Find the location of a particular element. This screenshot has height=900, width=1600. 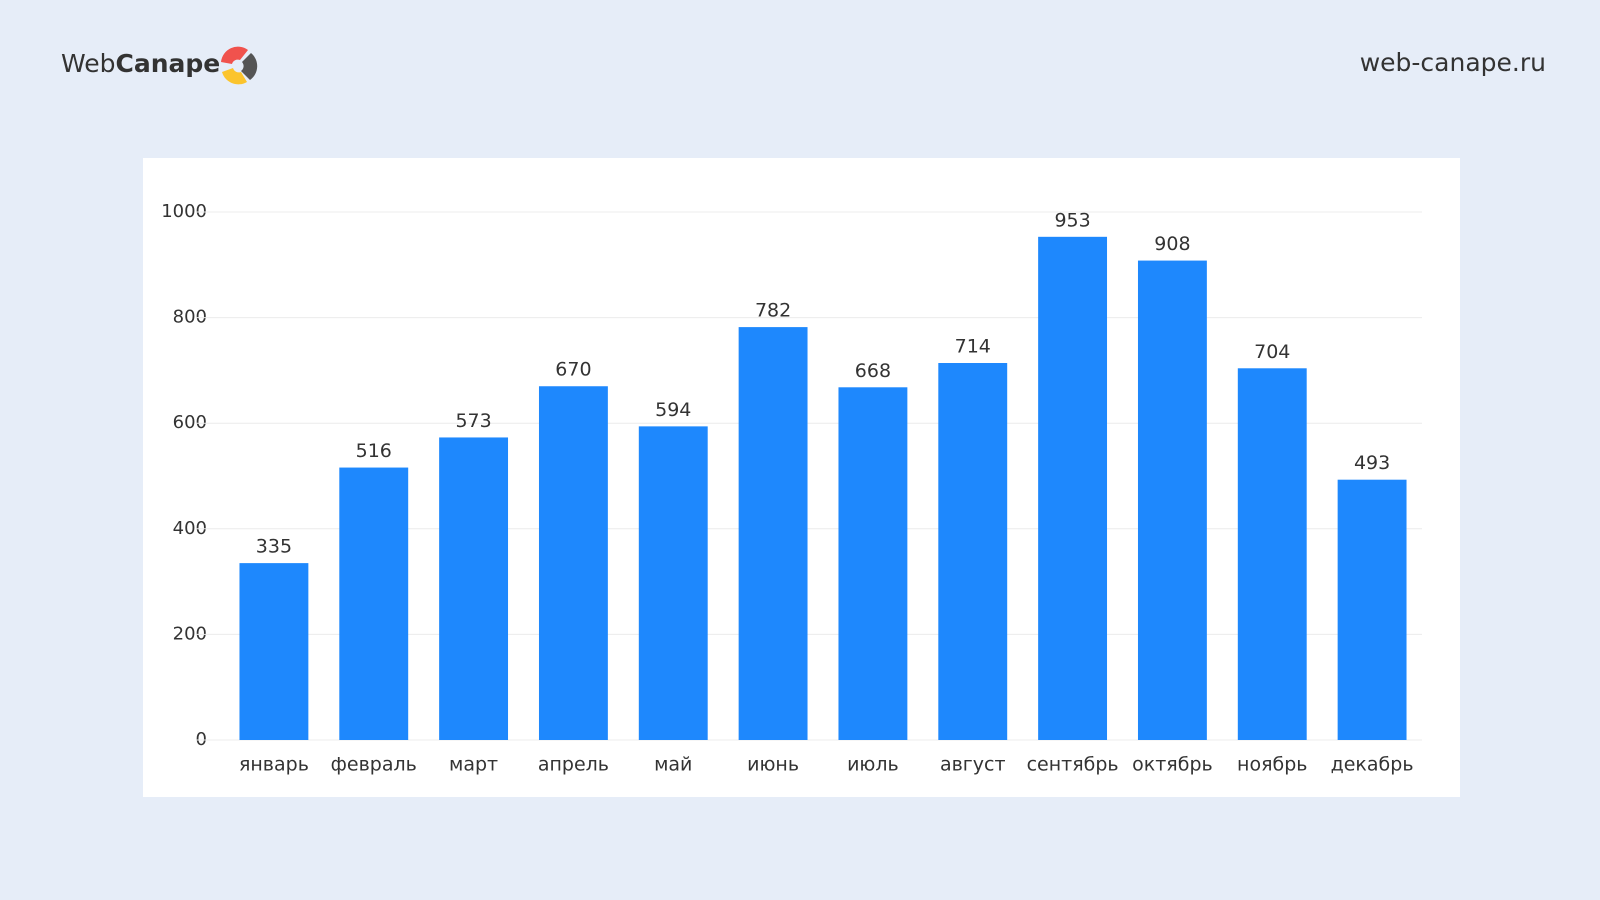

x-tick-label: октябрь is located at coordinates (1172, 765).